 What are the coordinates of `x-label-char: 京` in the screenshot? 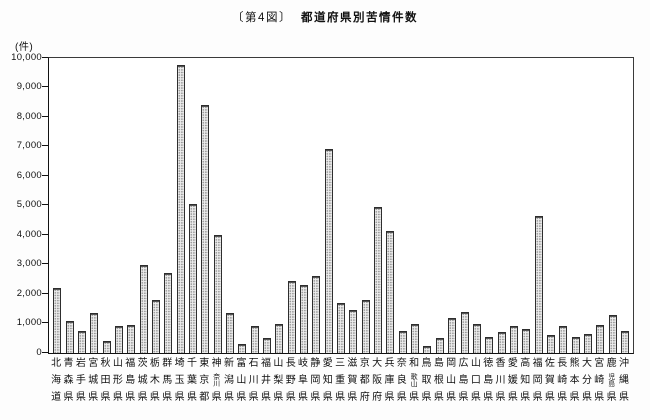 It's located at (204, 380).